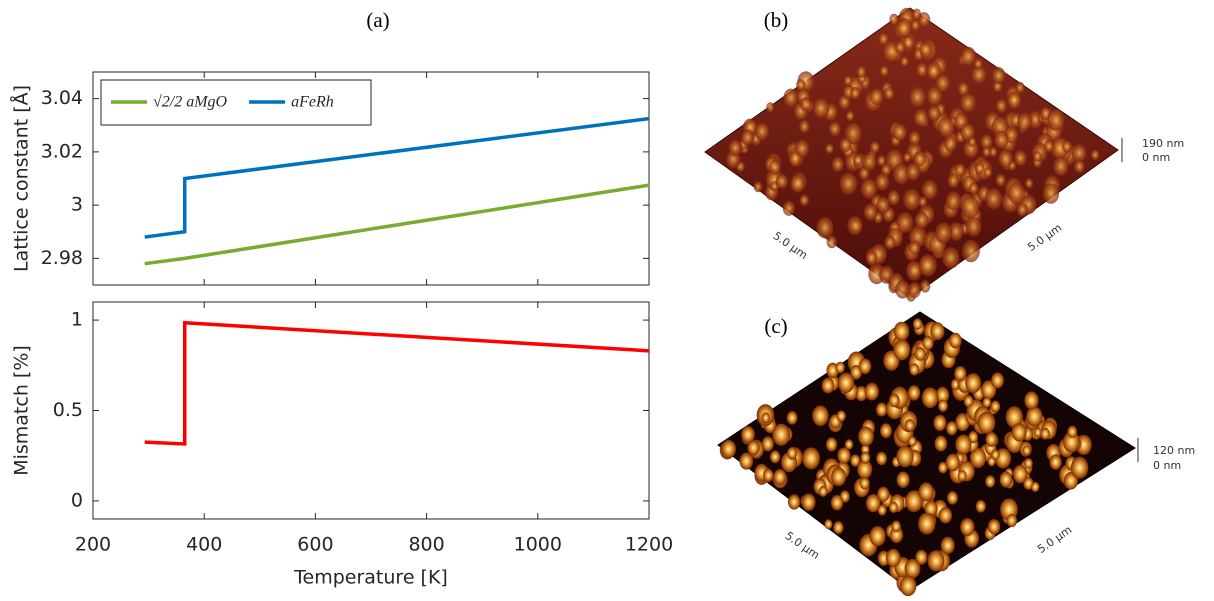 This screenshot has width=1214, height=601. Describe the element at coordinates (62, 258) in the screenshot. I see `y-tick-label: 2.98` at that location.